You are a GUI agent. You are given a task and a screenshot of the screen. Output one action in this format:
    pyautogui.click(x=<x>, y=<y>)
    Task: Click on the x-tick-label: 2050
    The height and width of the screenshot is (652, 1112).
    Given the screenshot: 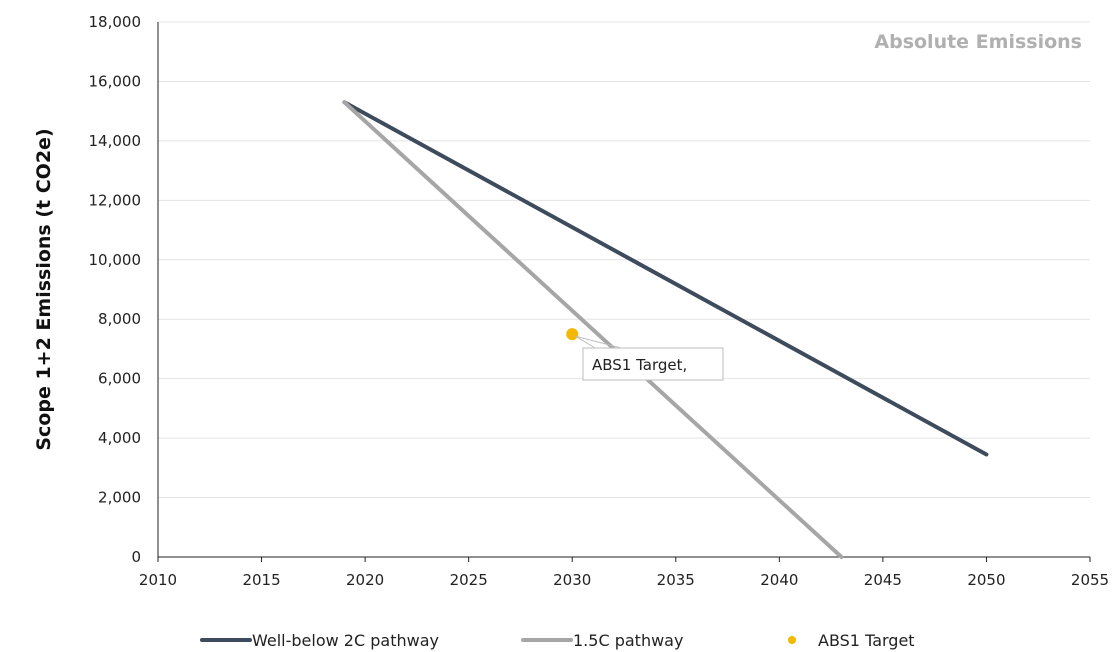 What is the action you would take?
    pyautogui.click(x=986, y=580)
    